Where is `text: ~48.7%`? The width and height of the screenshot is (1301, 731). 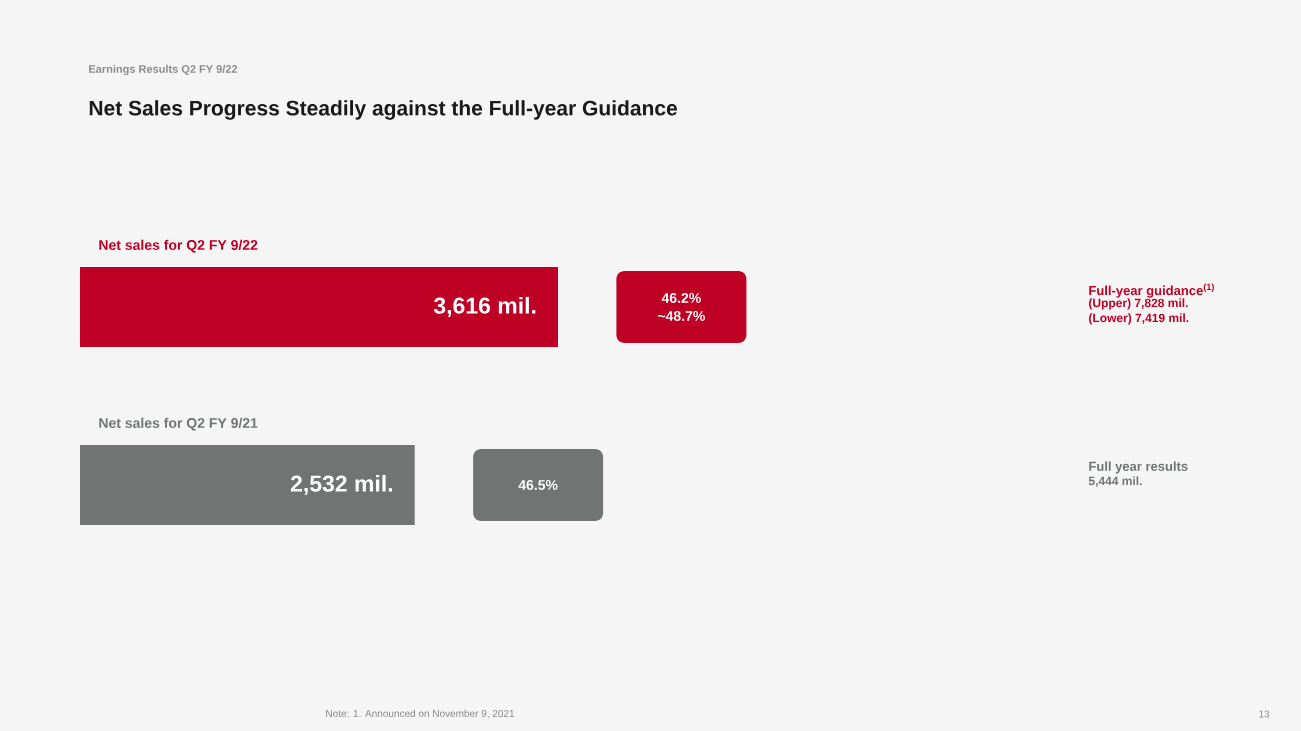
text: ~48.7% is located at coordinates (681, 316).